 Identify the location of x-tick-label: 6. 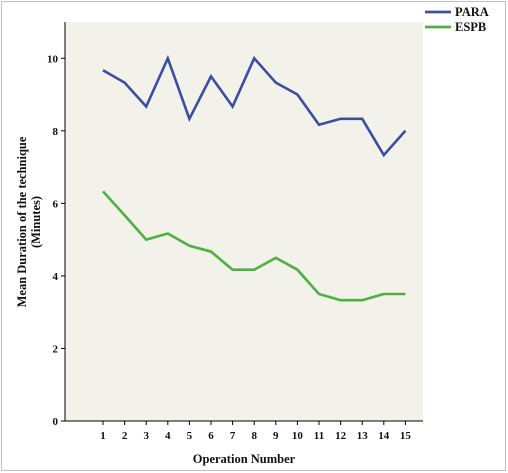
(211, 436).